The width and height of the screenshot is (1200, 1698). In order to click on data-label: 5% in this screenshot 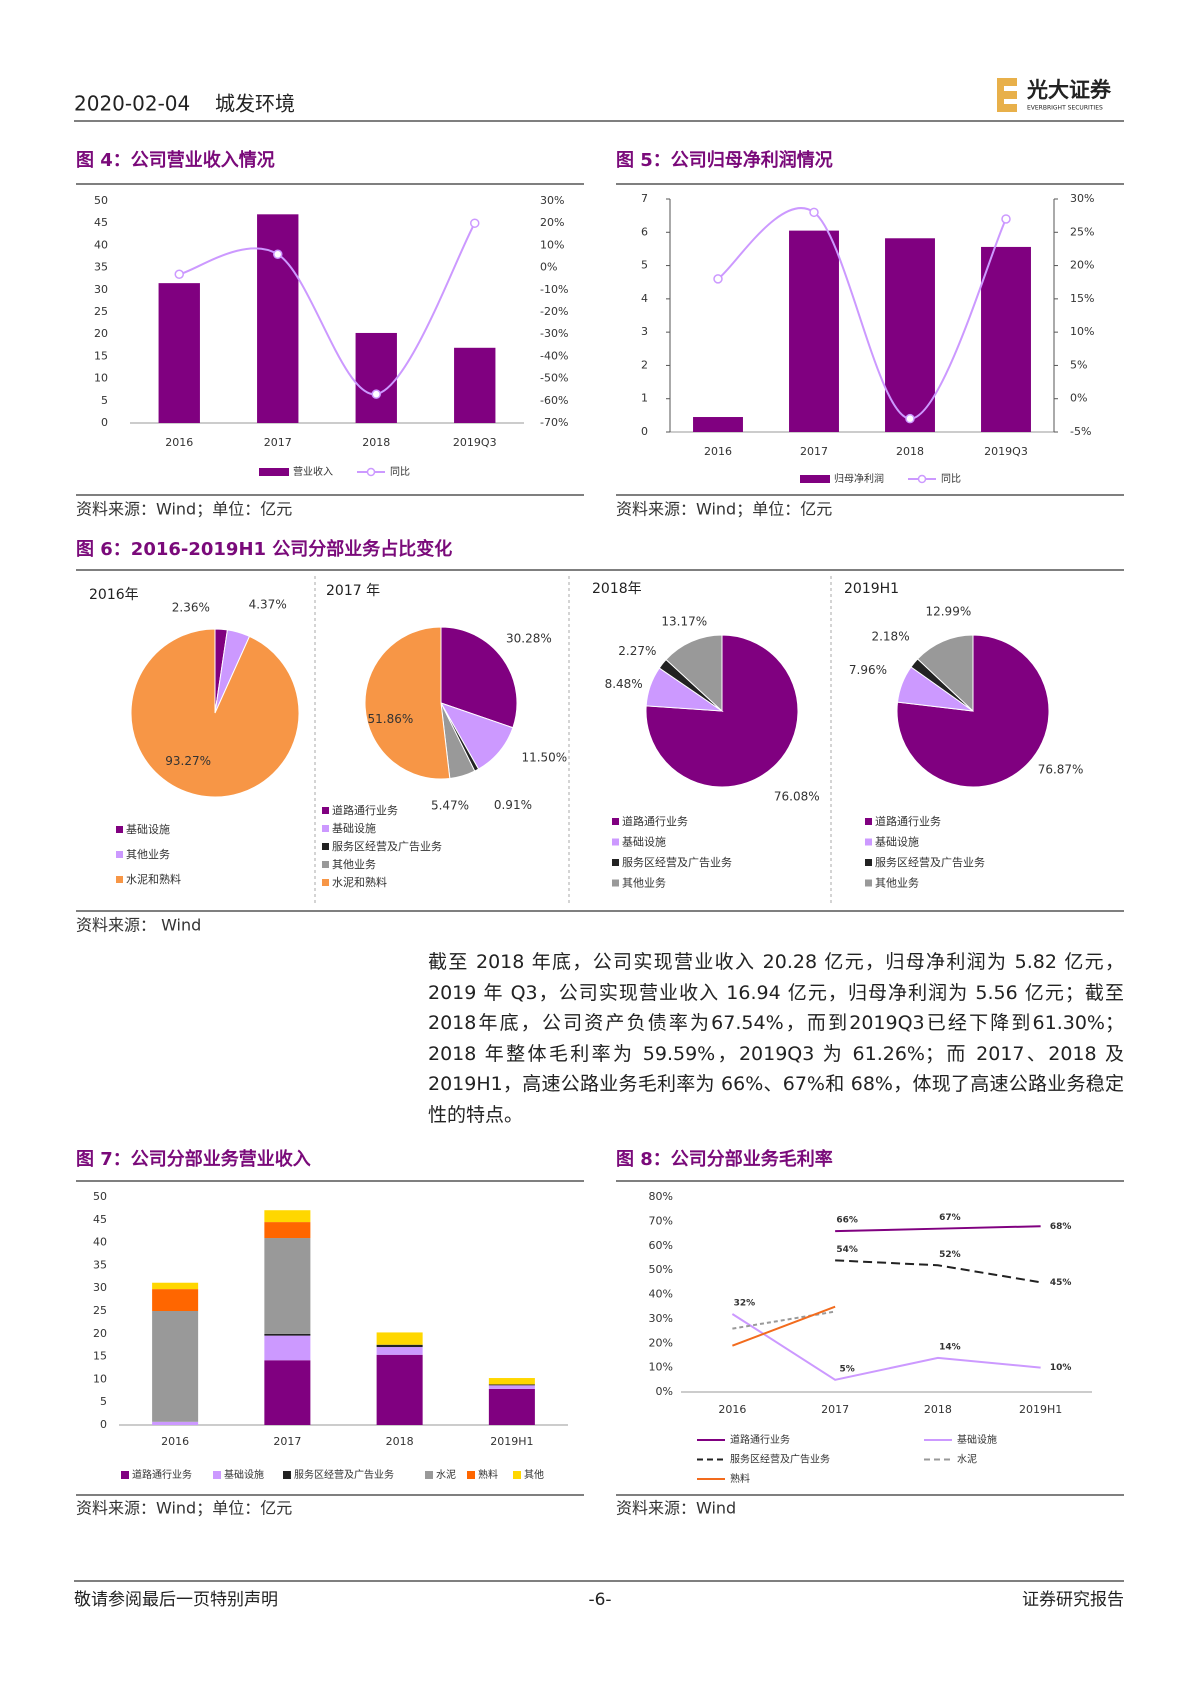, I will do `click(846, 1369)`.